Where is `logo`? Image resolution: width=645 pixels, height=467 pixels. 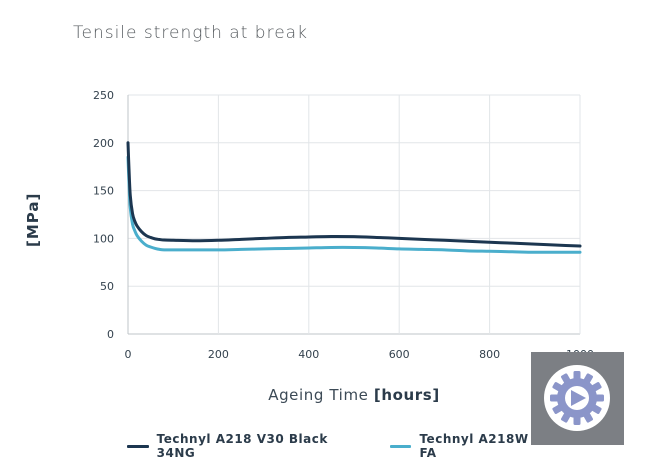 logo is located at coordinates (577, 398).